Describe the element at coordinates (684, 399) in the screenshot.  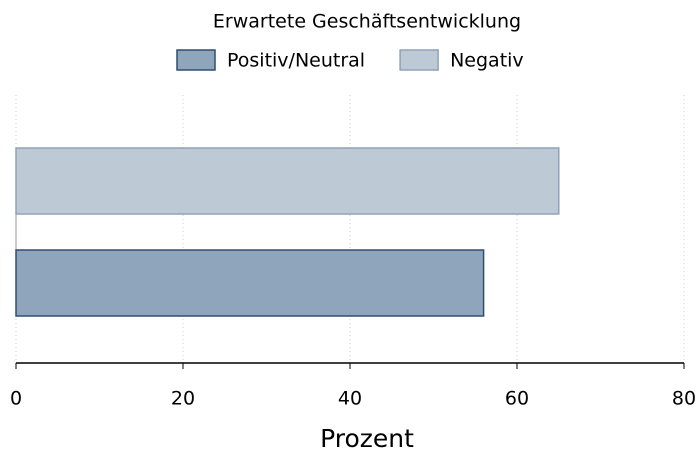
I see `x-tick-label: 80` at that location.